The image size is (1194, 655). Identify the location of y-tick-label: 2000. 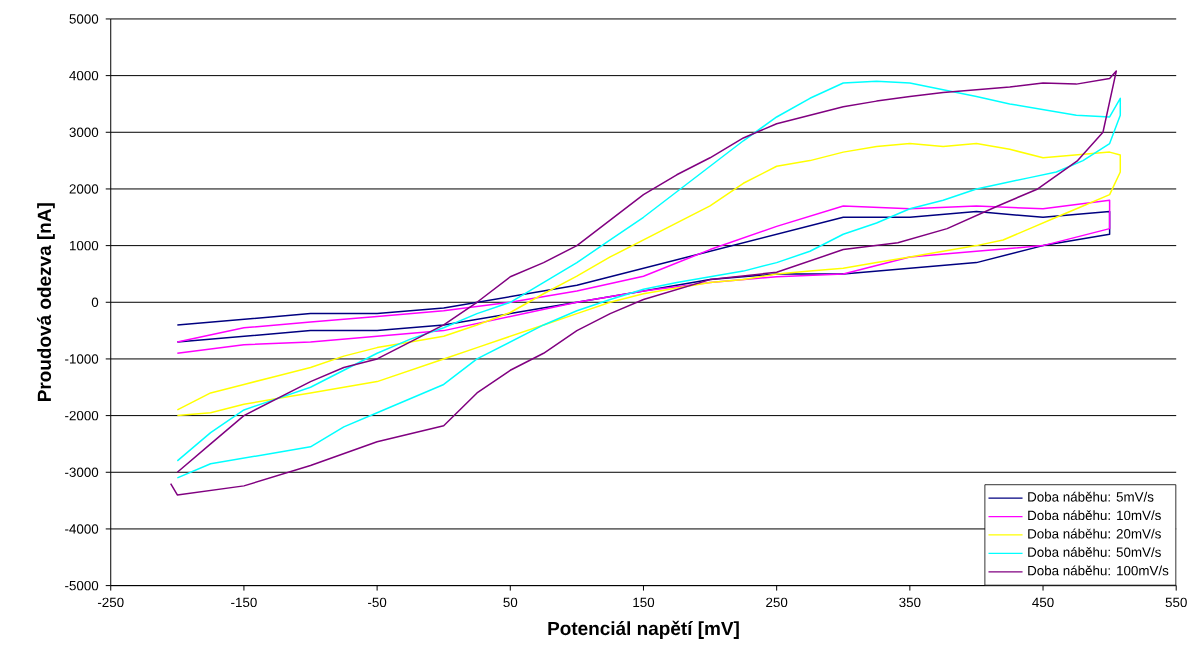
(84, 189).